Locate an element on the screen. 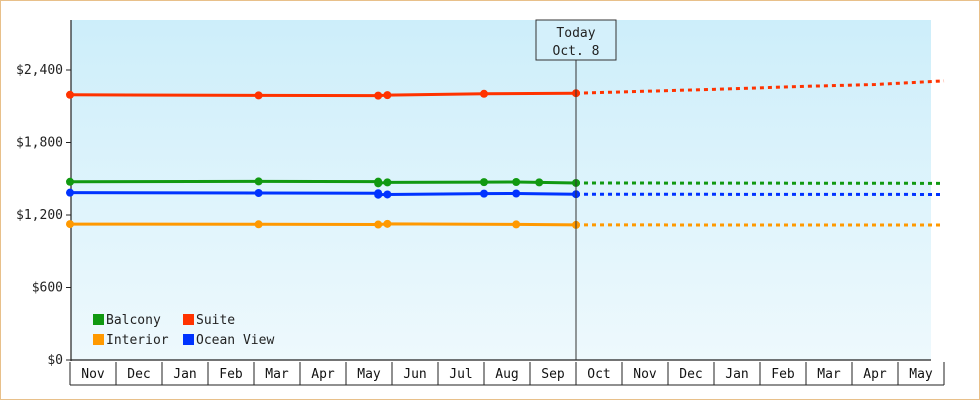 The height and width of the screenshot is (400, 980). y-tick-label: $2,400 is located at coordinates (39, 70).